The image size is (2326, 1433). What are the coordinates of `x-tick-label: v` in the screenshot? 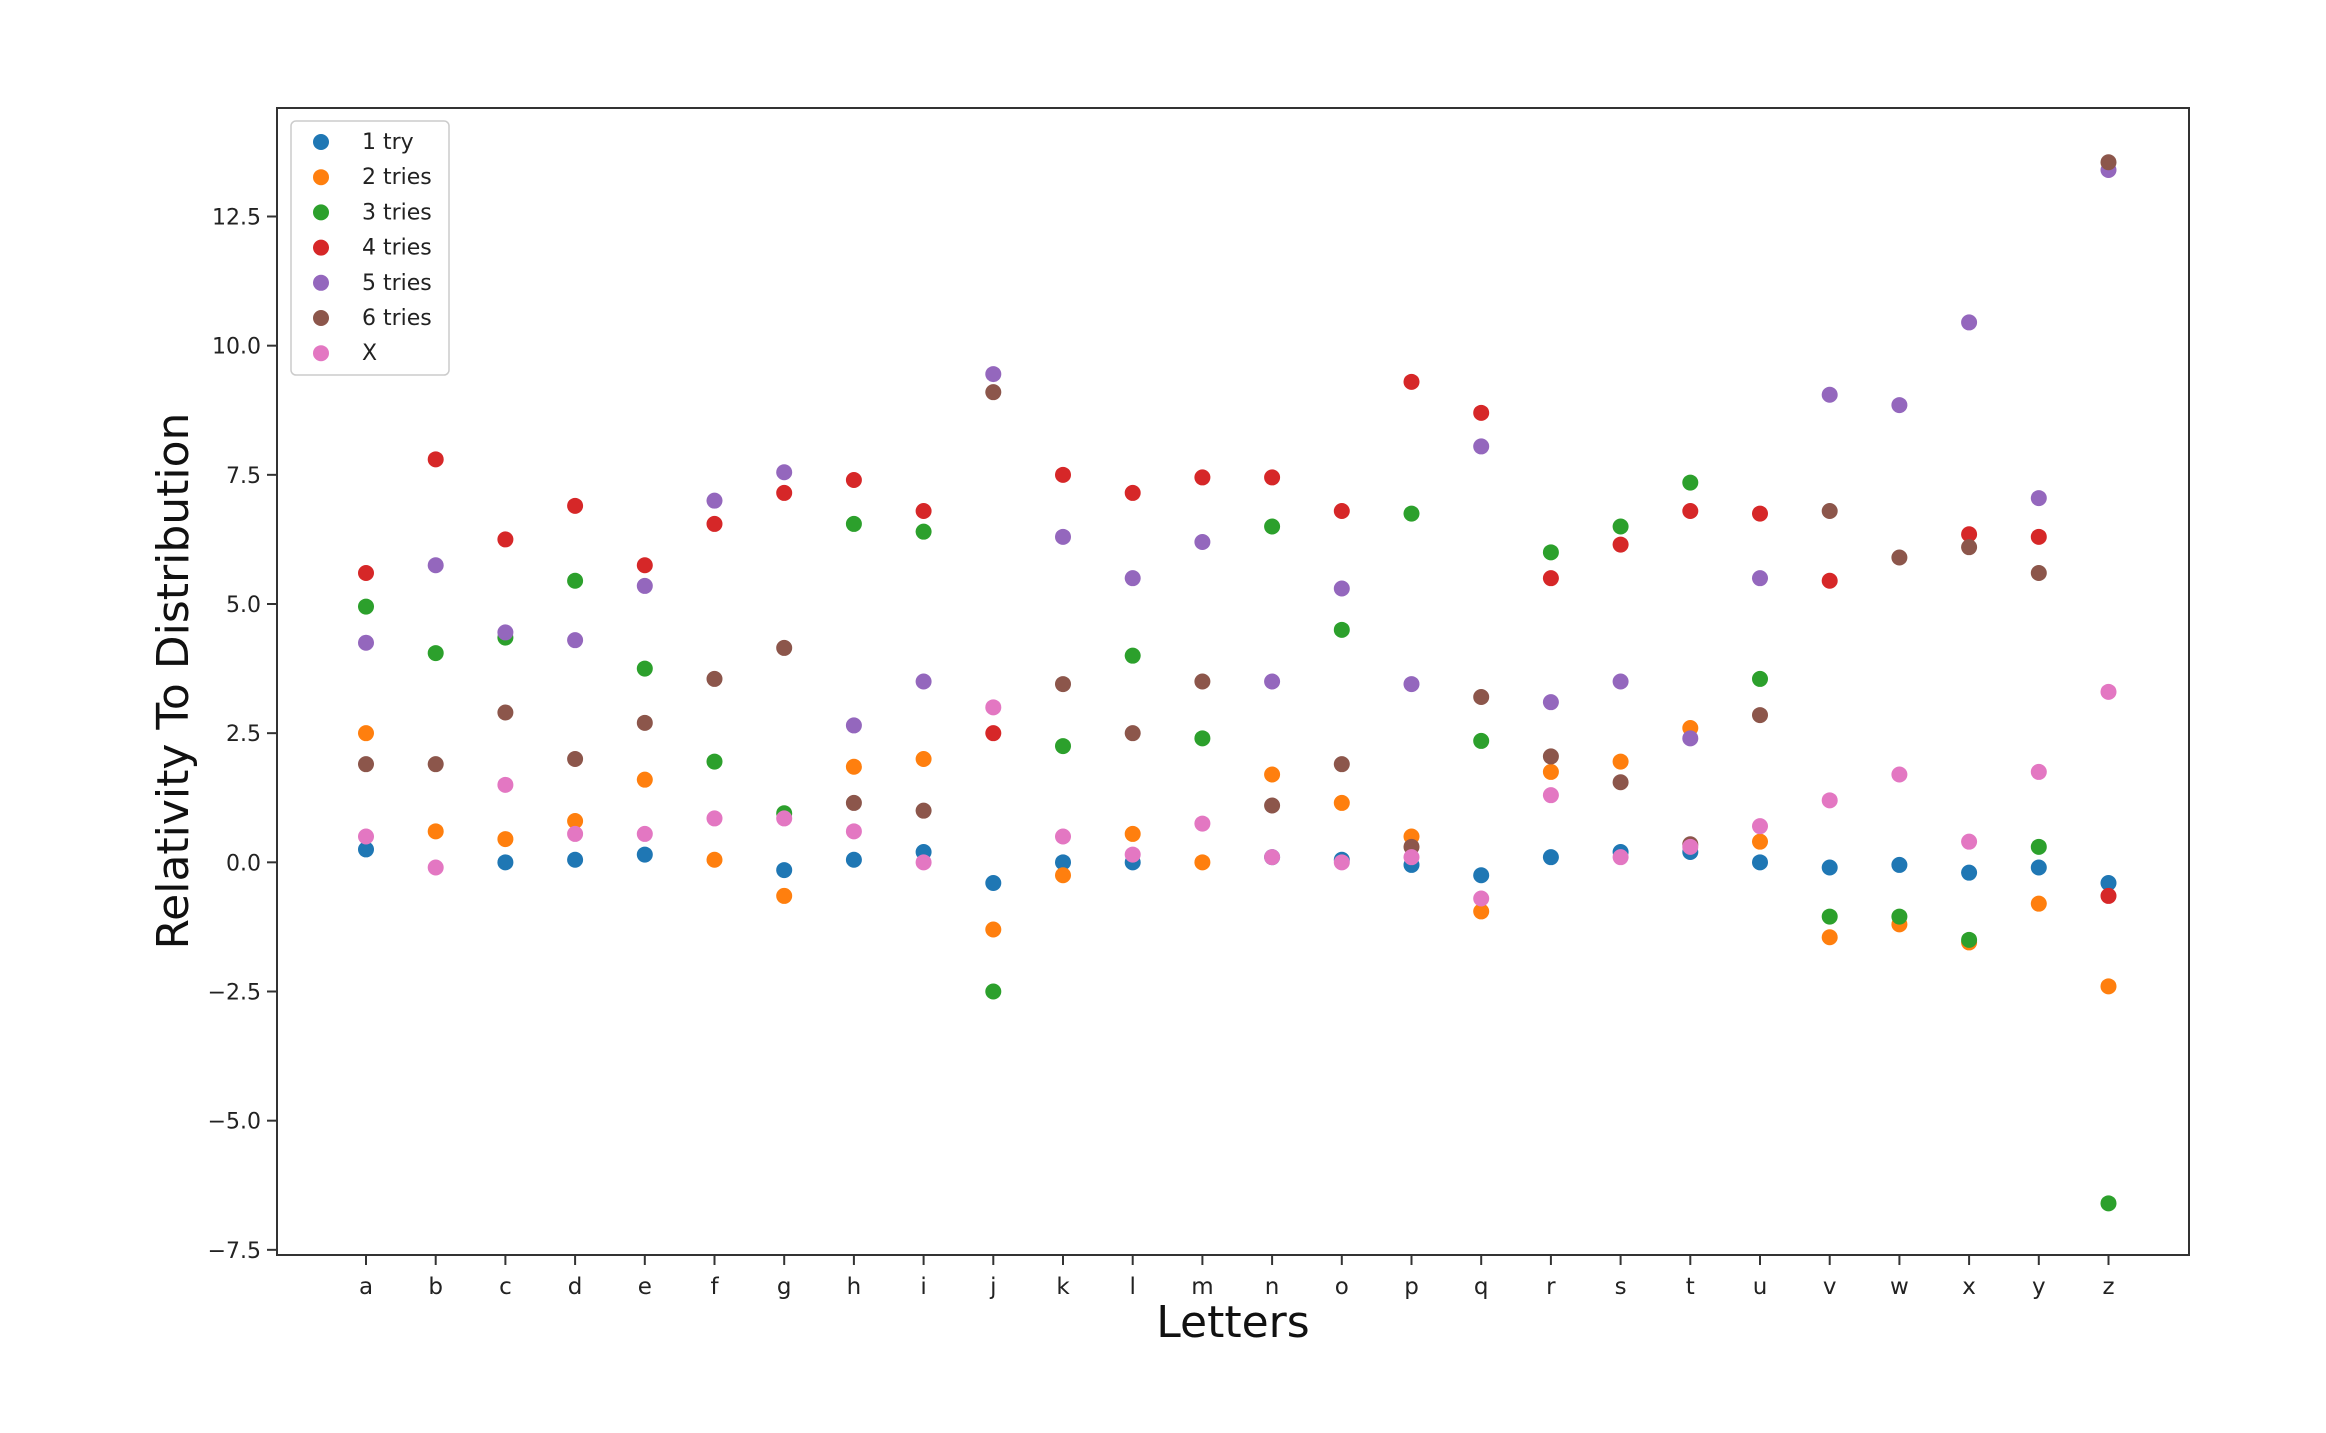 It's located at (1830, 1287).